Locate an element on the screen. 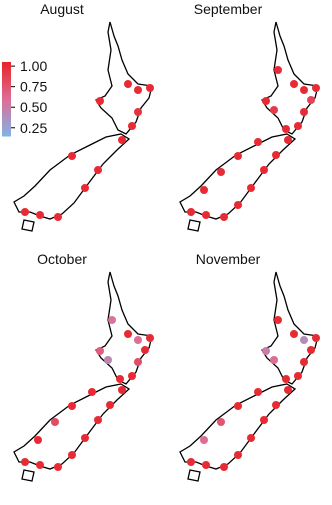 The image size is (332, 505). colorbar-label: 1.00 is located at coordinates (33, 66).